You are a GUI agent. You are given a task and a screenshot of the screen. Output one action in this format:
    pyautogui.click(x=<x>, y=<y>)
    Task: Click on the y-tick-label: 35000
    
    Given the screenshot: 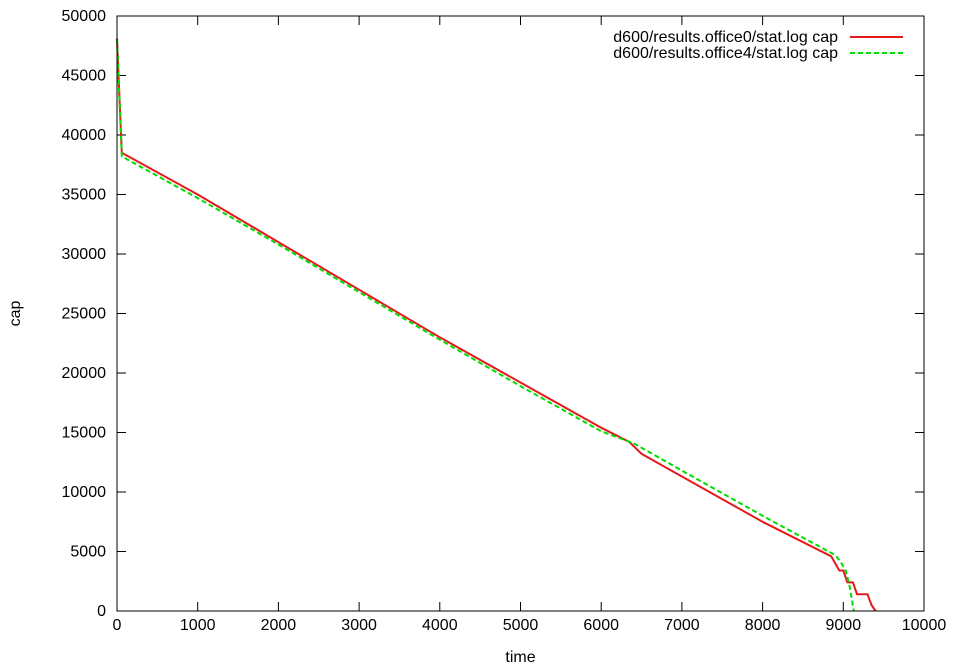 What is the action you would take?
    pyautogui.click(x=84, y=195)
    